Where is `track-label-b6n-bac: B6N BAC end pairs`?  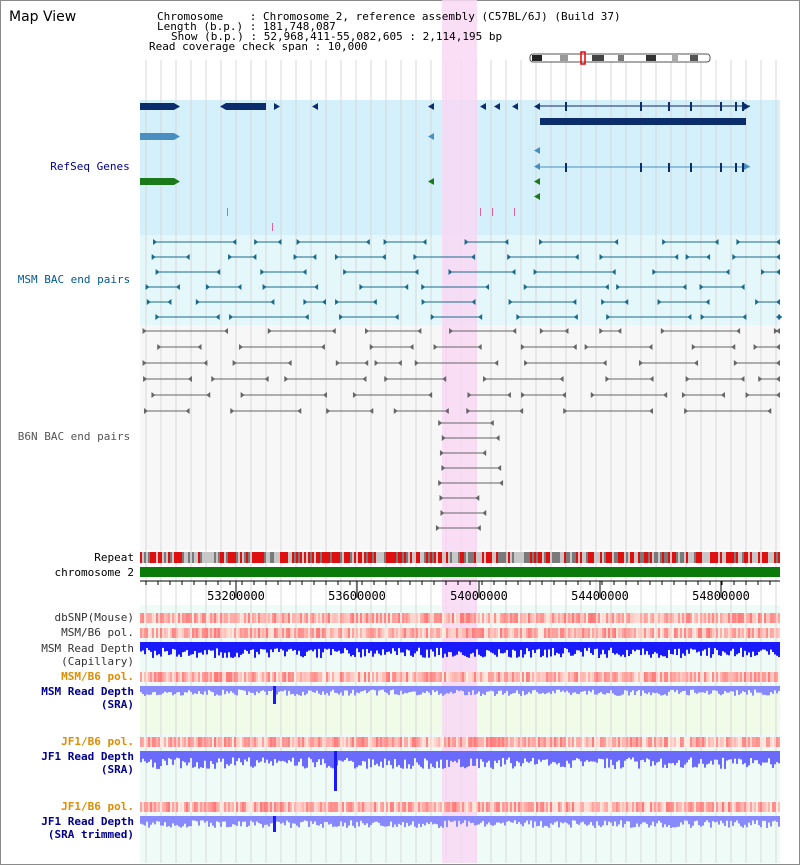
track-label-b6n-bac: B6N BAC end pairs is located at coordinates (74, 436).